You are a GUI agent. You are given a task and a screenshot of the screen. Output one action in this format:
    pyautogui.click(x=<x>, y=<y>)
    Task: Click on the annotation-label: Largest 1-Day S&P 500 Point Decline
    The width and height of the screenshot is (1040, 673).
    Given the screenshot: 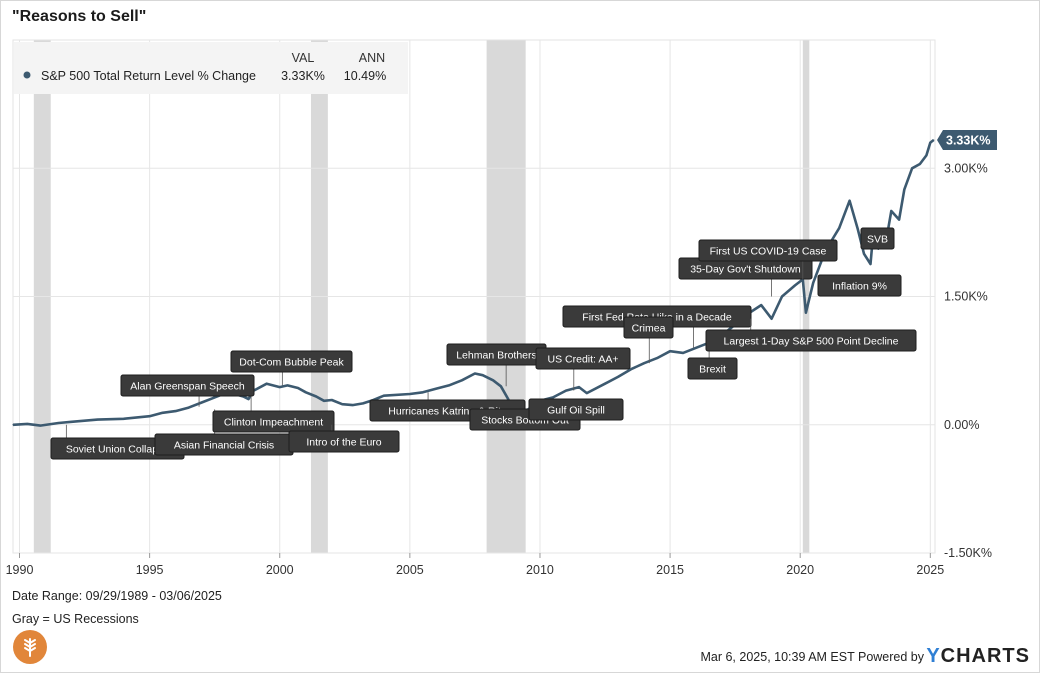 What is the action you would take?
    pyautogui.click(x=811, y=335)
    